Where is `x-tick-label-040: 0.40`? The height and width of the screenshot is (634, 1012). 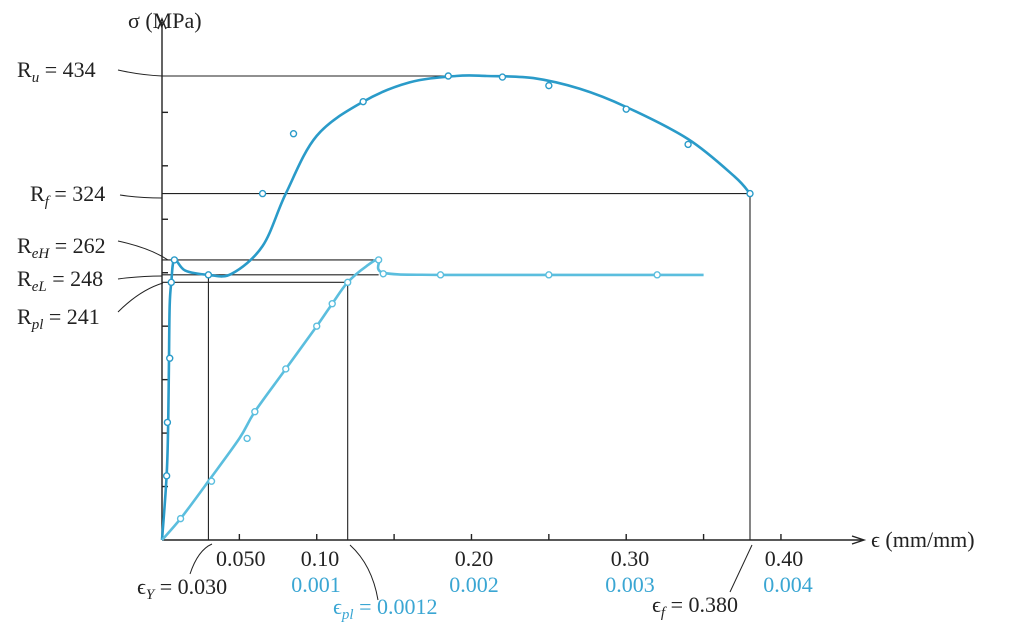
x-tick-label-040: 0.40 is located at coordinates (784, 558).